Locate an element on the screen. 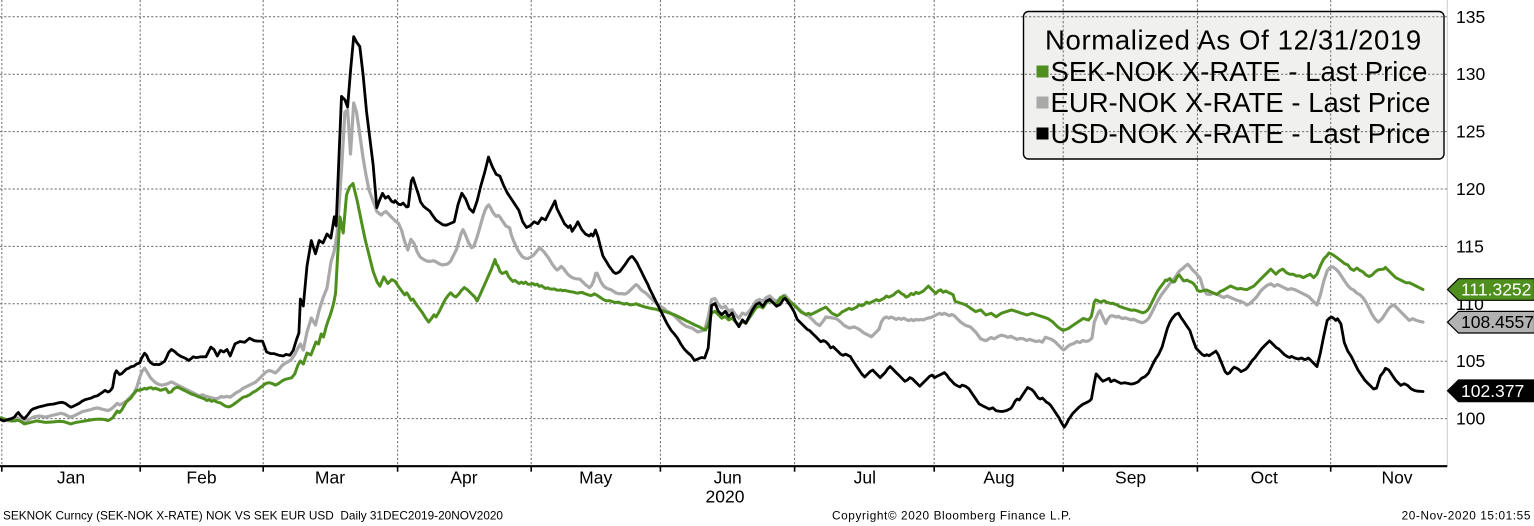  svg-text: 130 is located at coordinates (1470, 74).